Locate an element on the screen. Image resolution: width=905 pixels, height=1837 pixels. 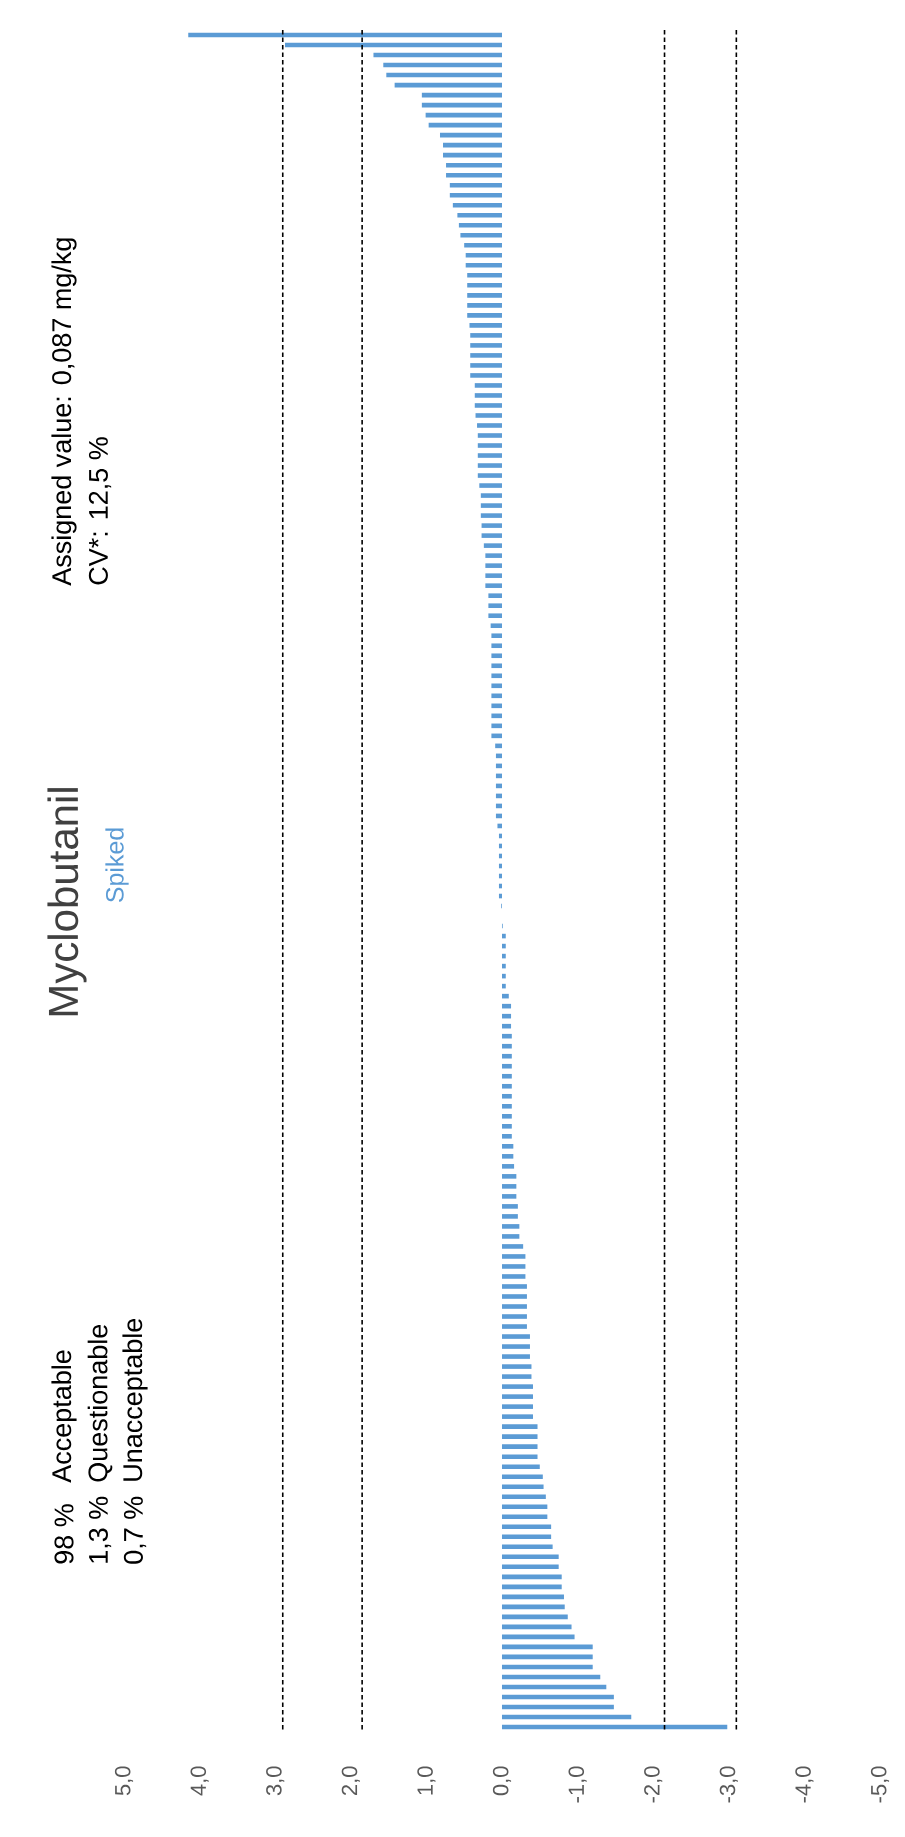
text: Assigned value: 0,087 mg/kg is located at coordinates (64, 412).